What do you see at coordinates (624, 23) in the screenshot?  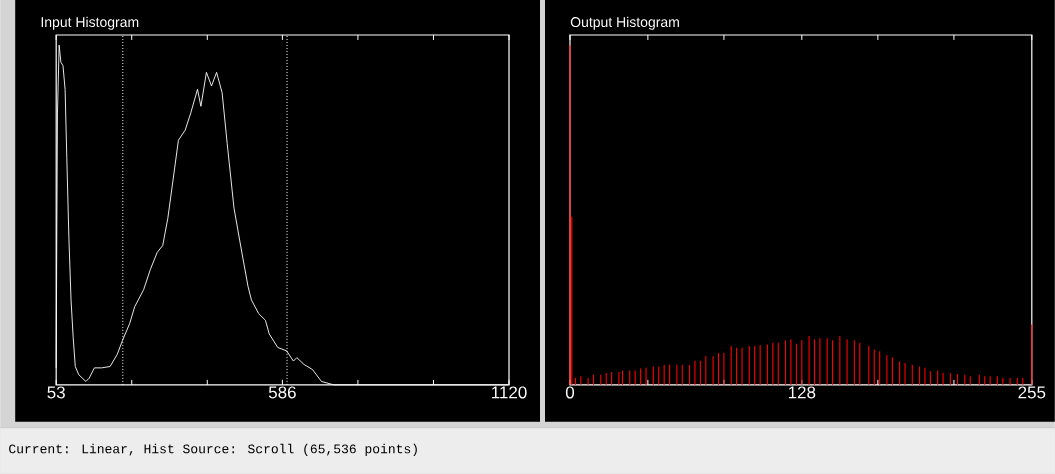 I see `chart-title: Output Histogram` at bounding box center [624, 23].